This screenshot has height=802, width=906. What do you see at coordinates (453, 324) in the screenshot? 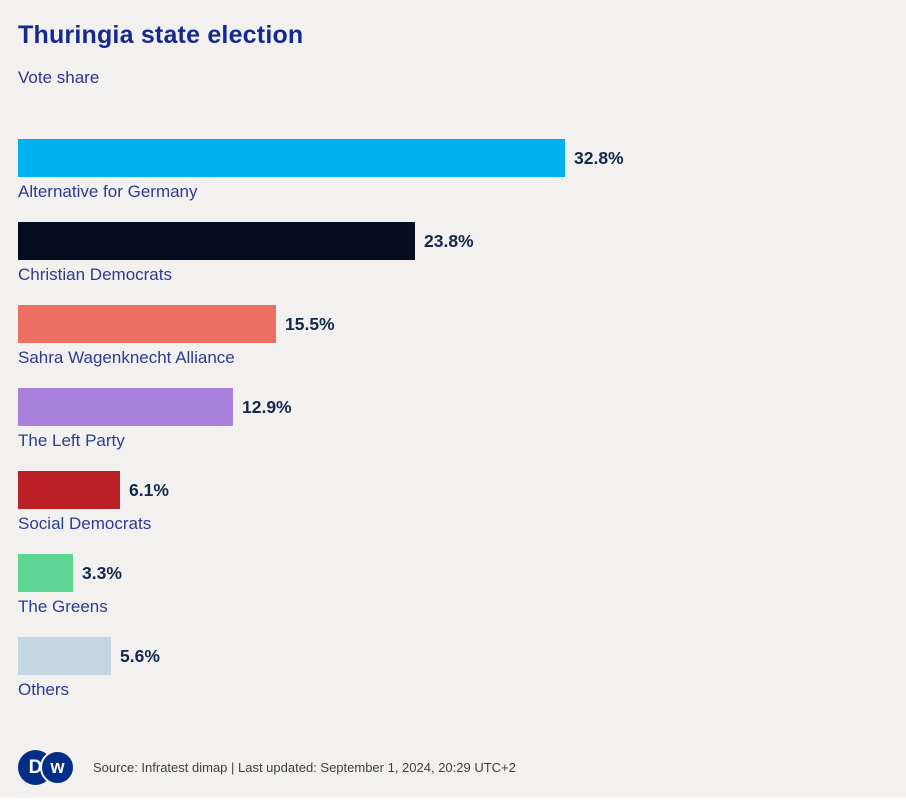
I see `bar-line: 15.5%` at bounding box center [453, 324].